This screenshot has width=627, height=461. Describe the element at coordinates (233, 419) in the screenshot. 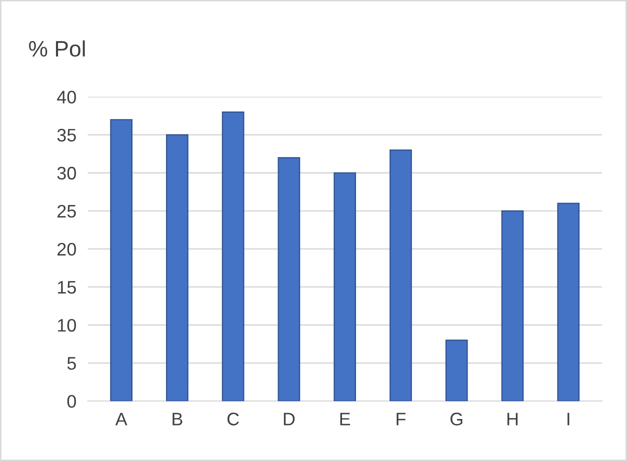

I see `x-tick-label: C` at that location.